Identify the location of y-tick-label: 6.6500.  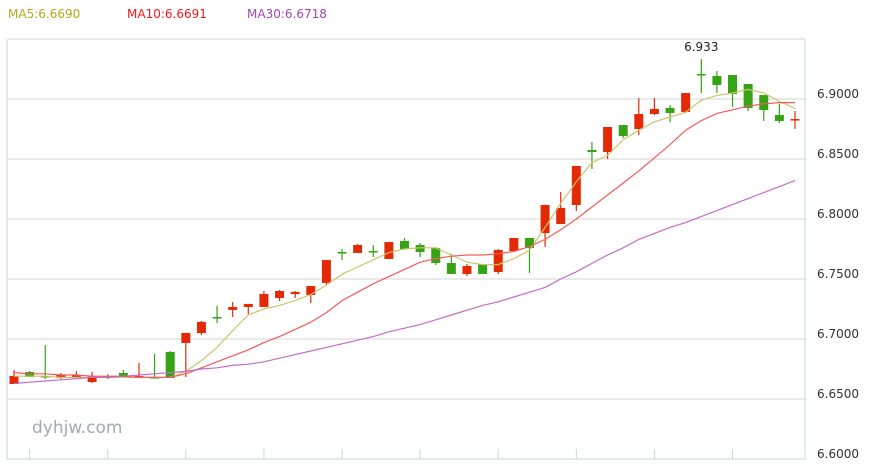
(838, 394).